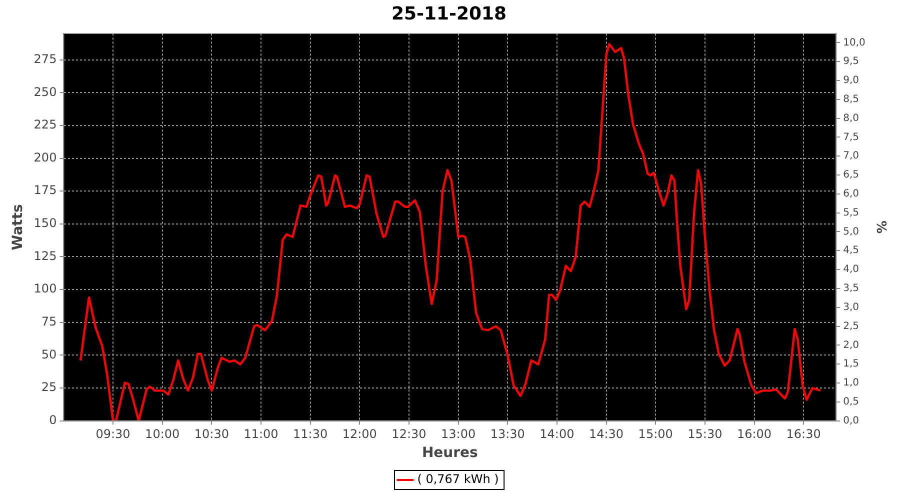 The image size is (900, 500). What do you see at coordinates (851, 345) in the screenshot?
I see `y2-tick-label: 2,0` at bounding box center [851, 345].